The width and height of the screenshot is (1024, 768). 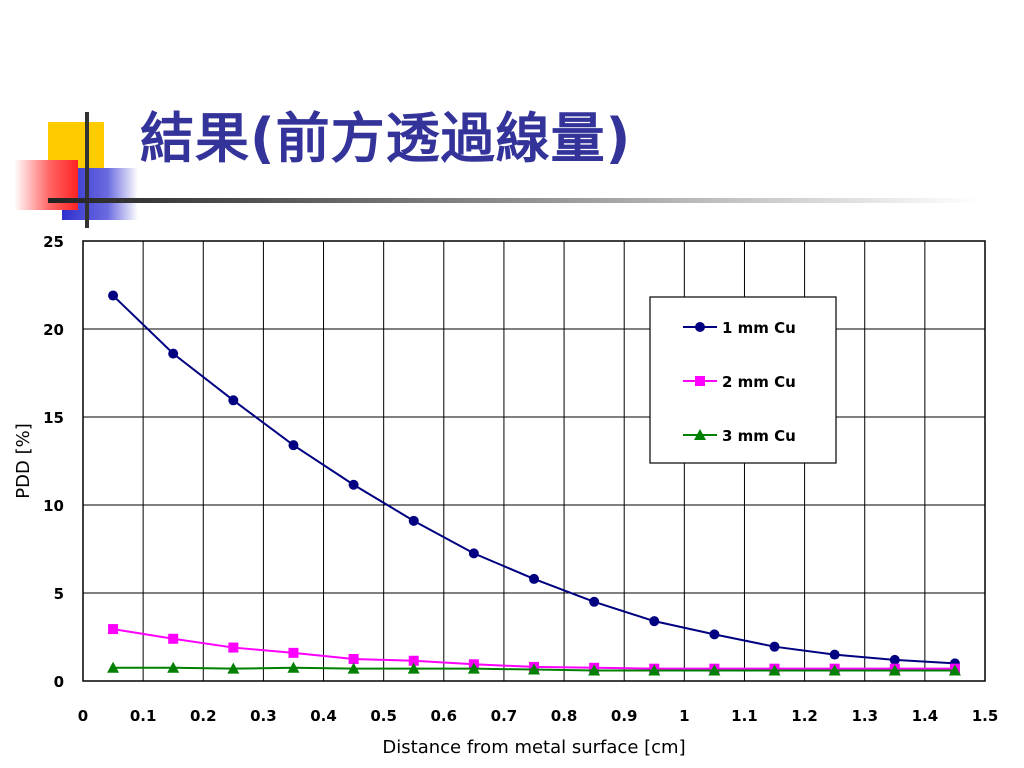 What do you see at coordinates (143, 716) in the screenshot?
I see `x-tick-label: 0.1` at bounding box center [143, 716].